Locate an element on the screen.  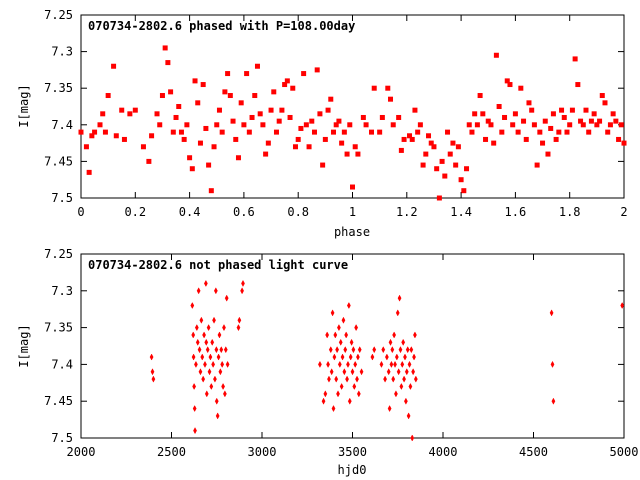
phased-x-tick-label: 0.6 is located at coordinates (244, 212).